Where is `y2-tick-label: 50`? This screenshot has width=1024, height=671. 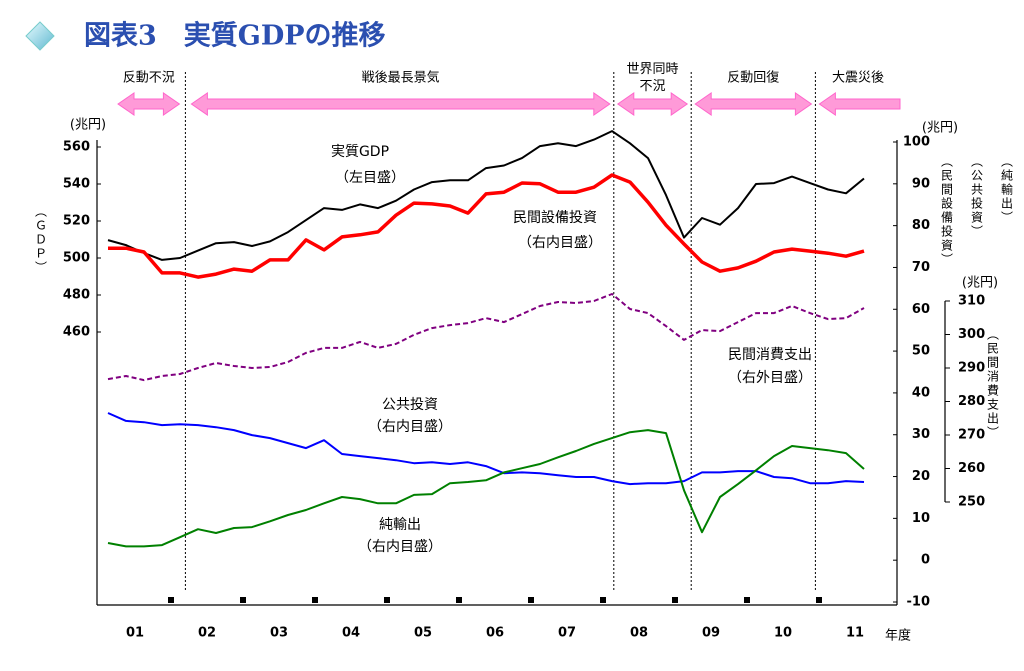
y2-tick-label: 50 is located at coordinates (921, 351).